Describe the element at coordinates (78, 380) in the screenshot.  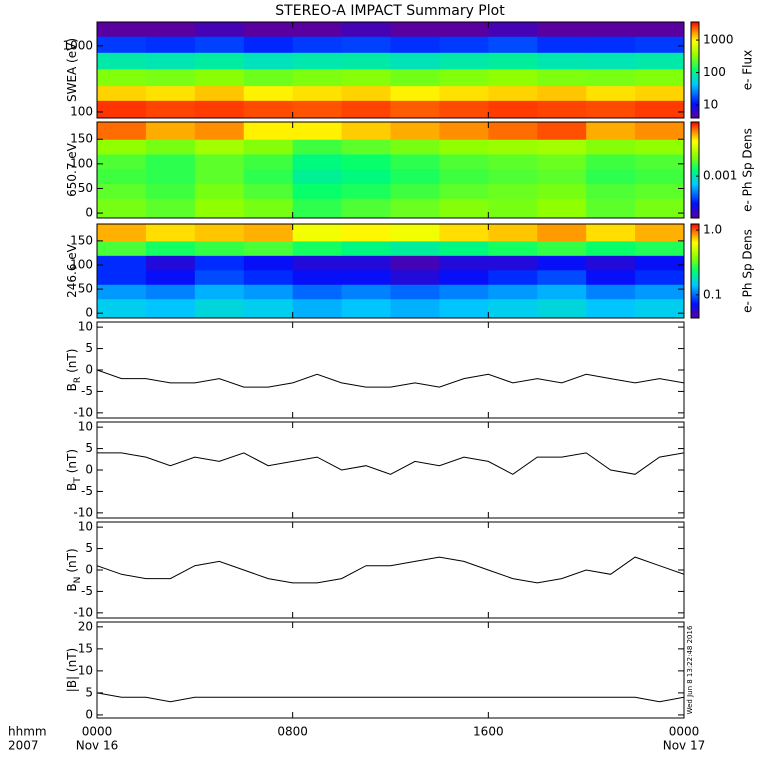
I see `y-label-subscript: R` at that location.